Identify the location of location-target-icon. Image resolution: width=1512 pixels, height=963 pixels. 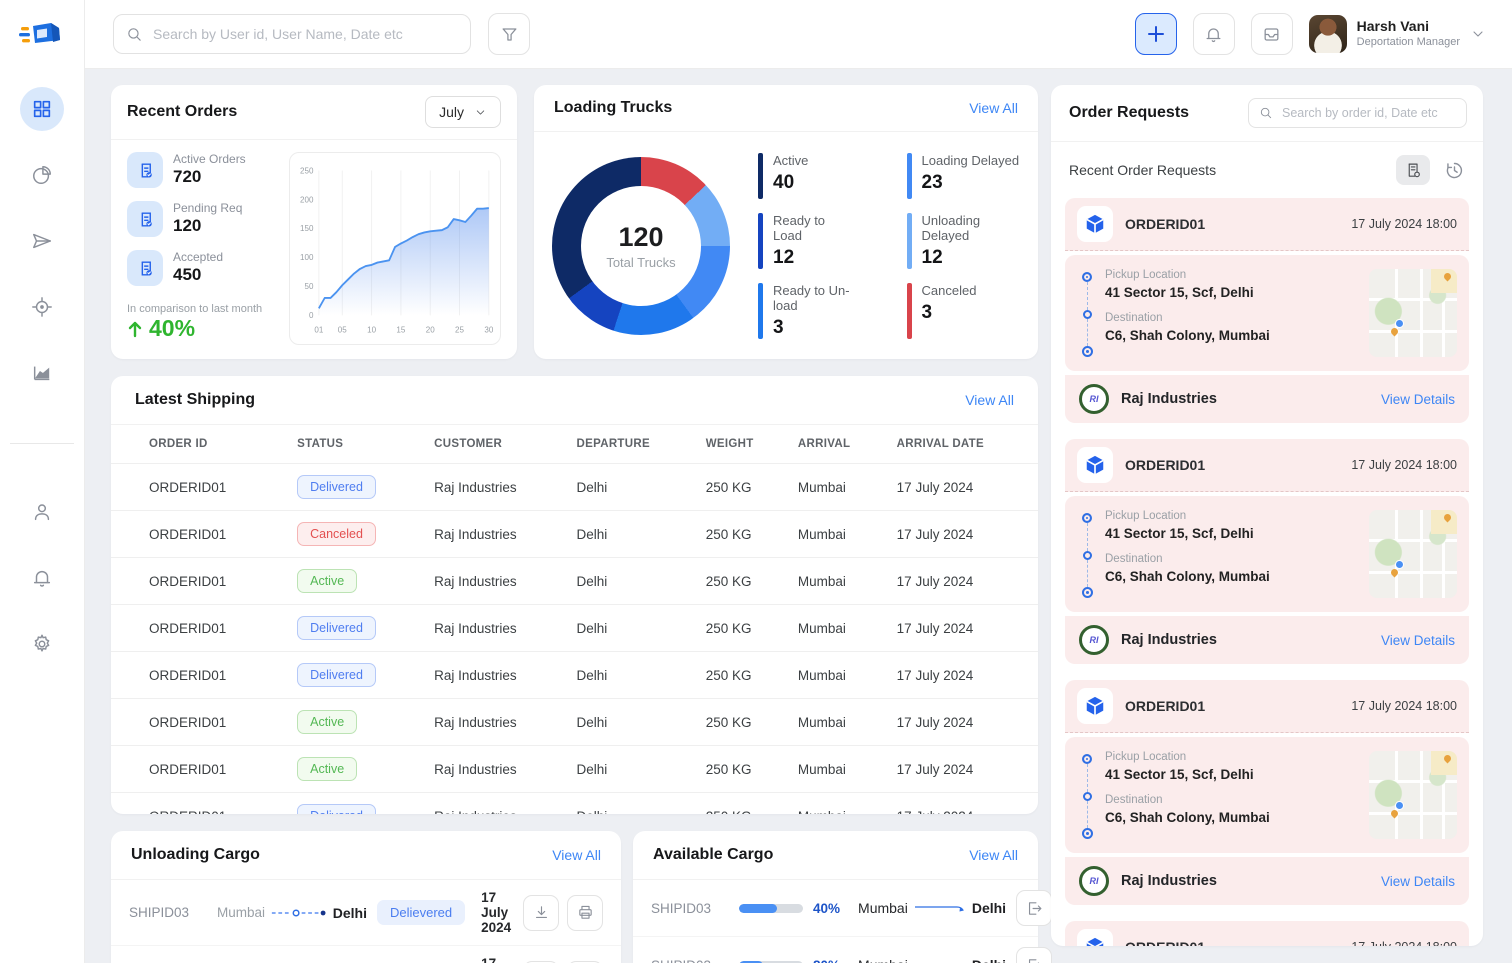
(42, 307).